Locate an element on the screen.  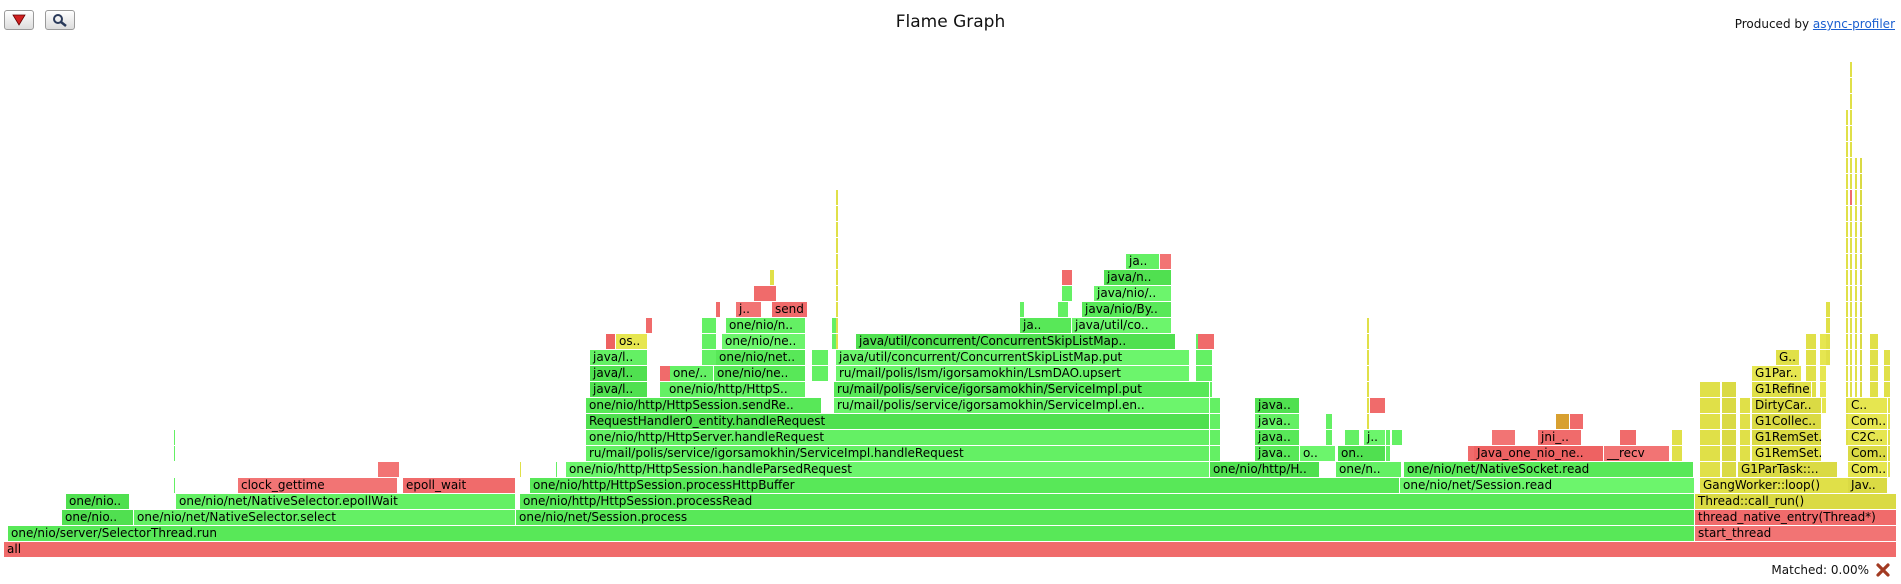
frame: java/n.. is located at coordinates (1138, 277).